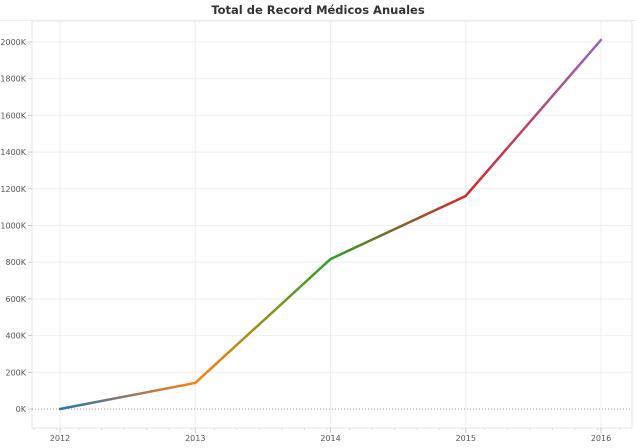 This screenshot has width=636, height=448. I want to click on y-tick-label: 1600K, so click(13, 115).